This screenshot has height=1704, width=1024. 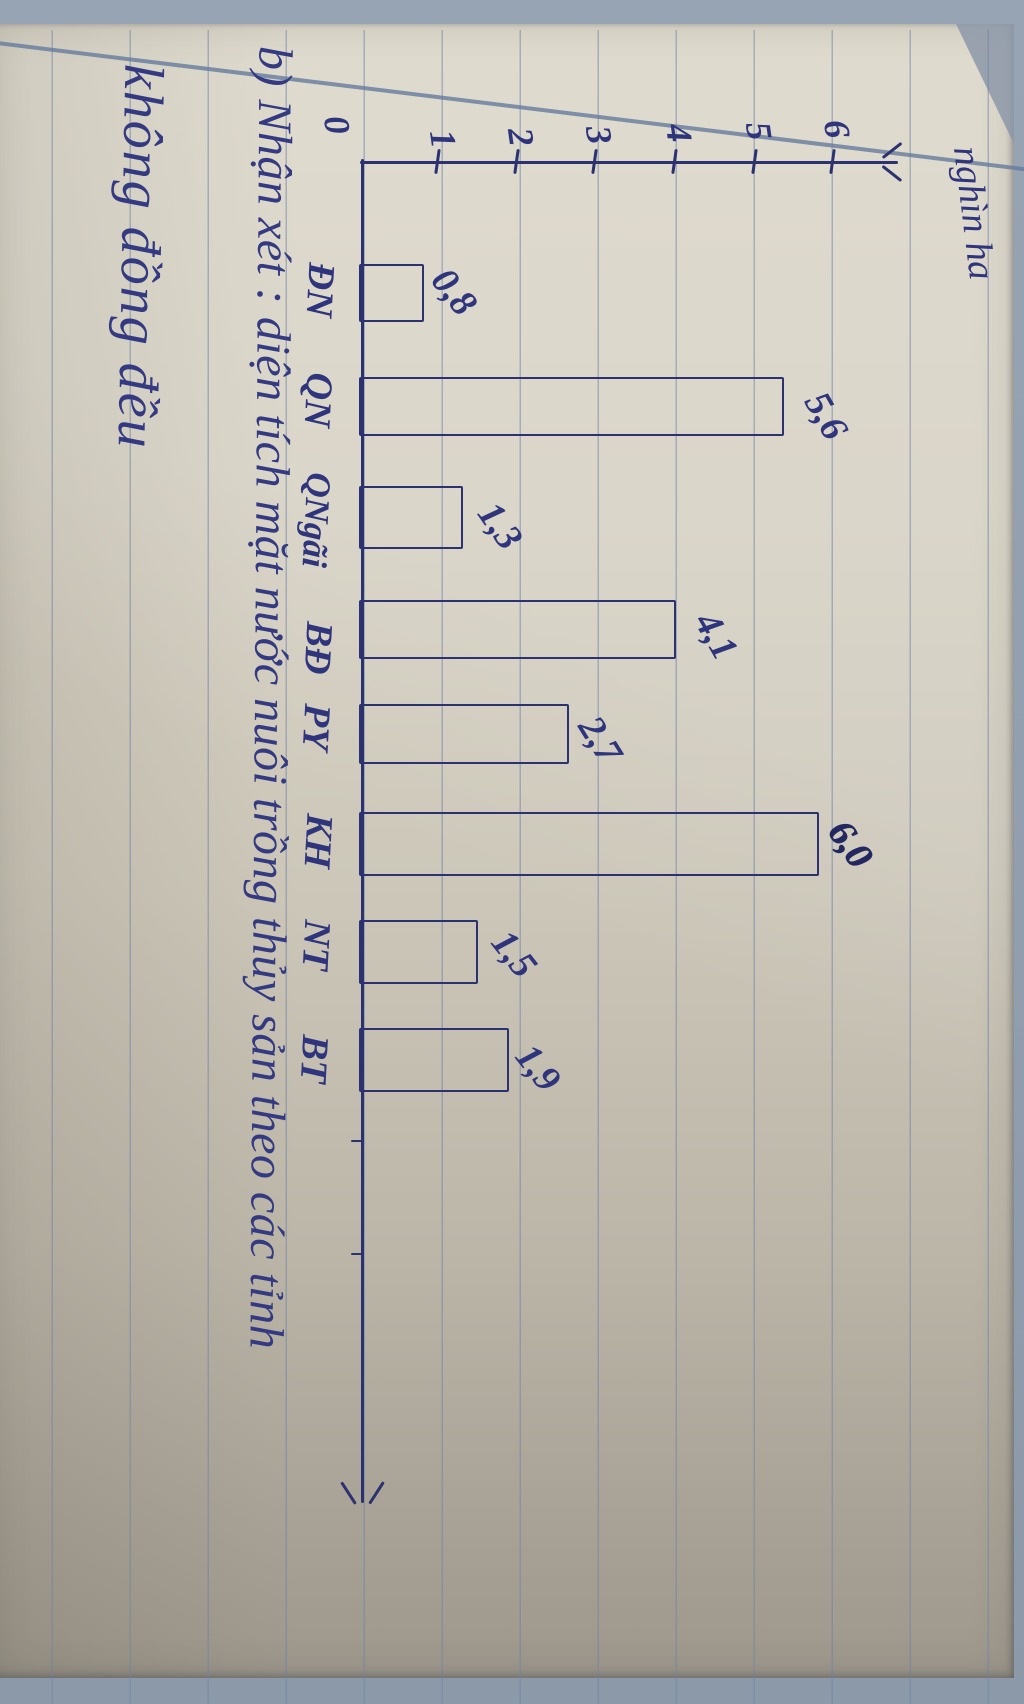 I want to click on y-axis-line, so click(x=629, y=162).